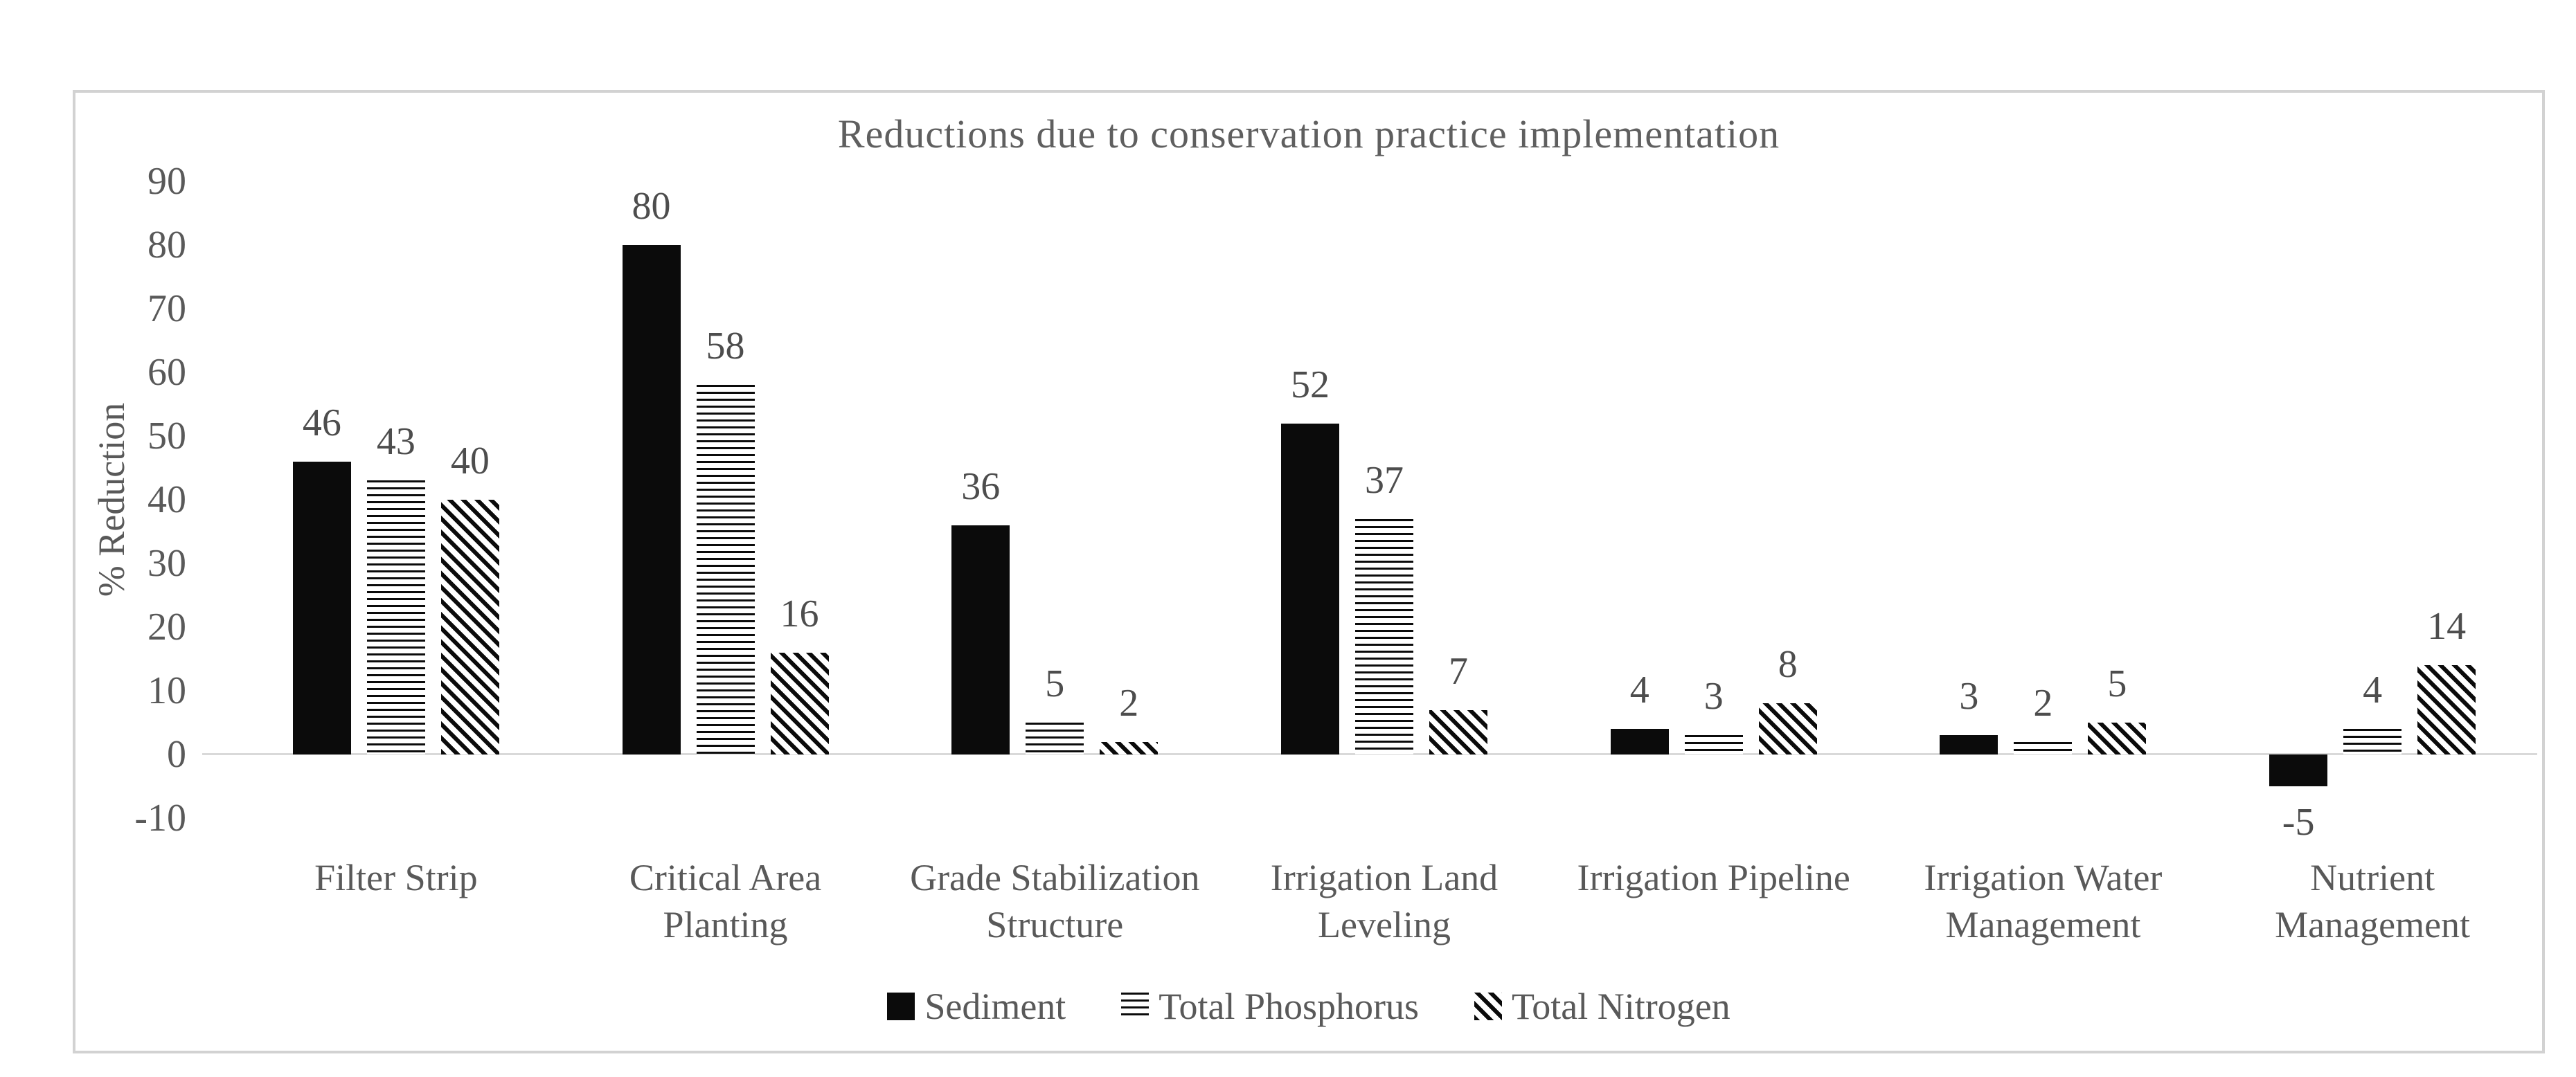 Image resolution: width=2576 pixels, height=1077 pixels. I want to click on bar-group: 3 2 5, so click(2043, 500).